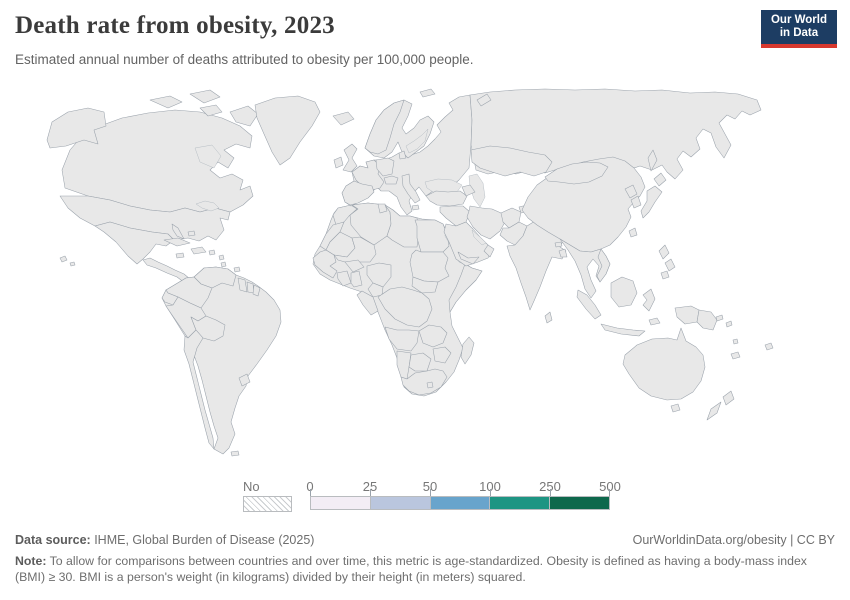 The image size is (850, 600). What do you see at coordinates (355, 249) in the screenshot?
I see `country-mali` at bounding box center [355, 249].